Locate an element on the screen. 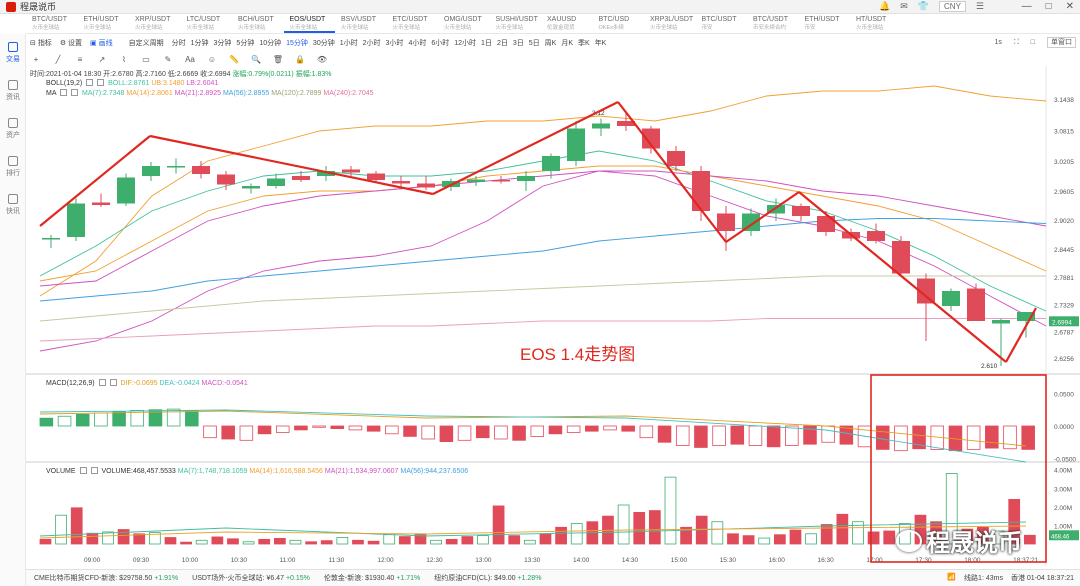 This screenshot has width=1080, height=586. volume-close-icon is located at coordinates (94, 470).